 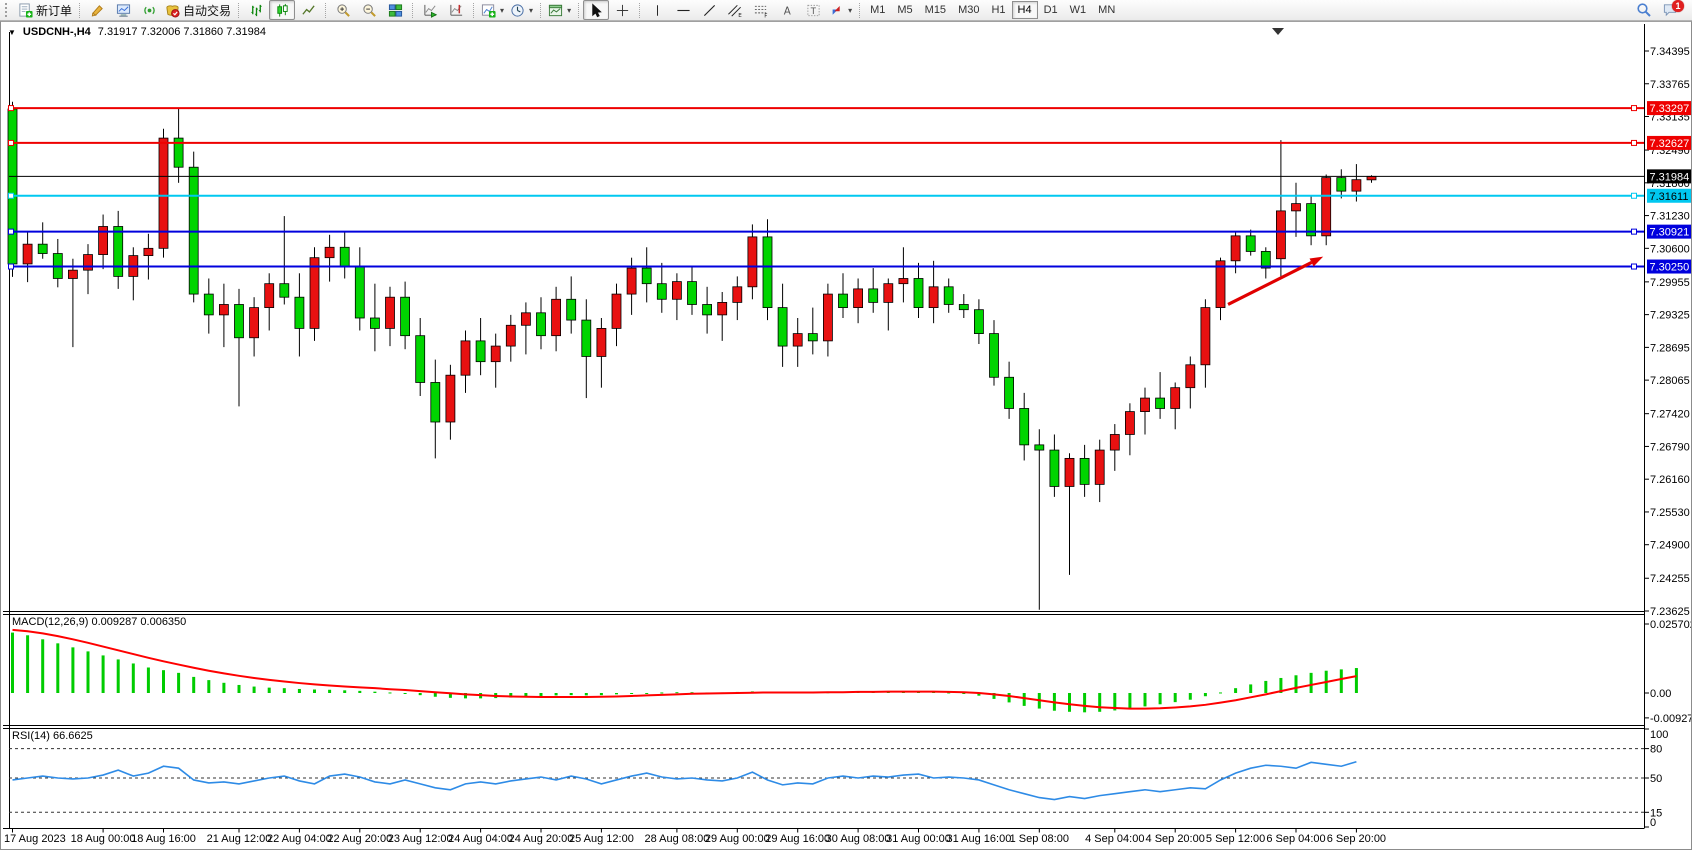 I want to click on macd-signal-line, so click(x=684, y=669).